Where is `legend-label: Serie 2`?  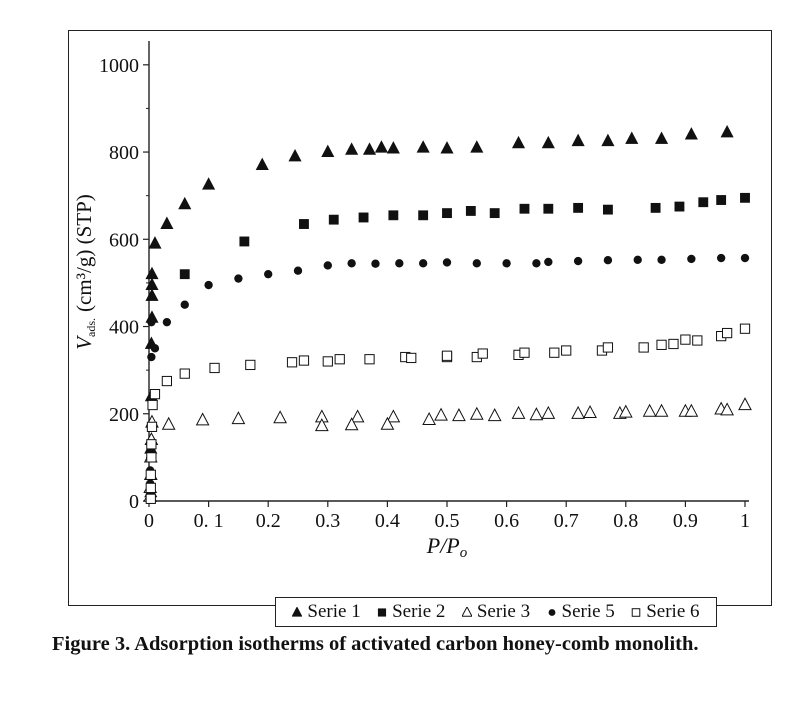
legend-label: Serie 2 is located at coordinates (419, 611).